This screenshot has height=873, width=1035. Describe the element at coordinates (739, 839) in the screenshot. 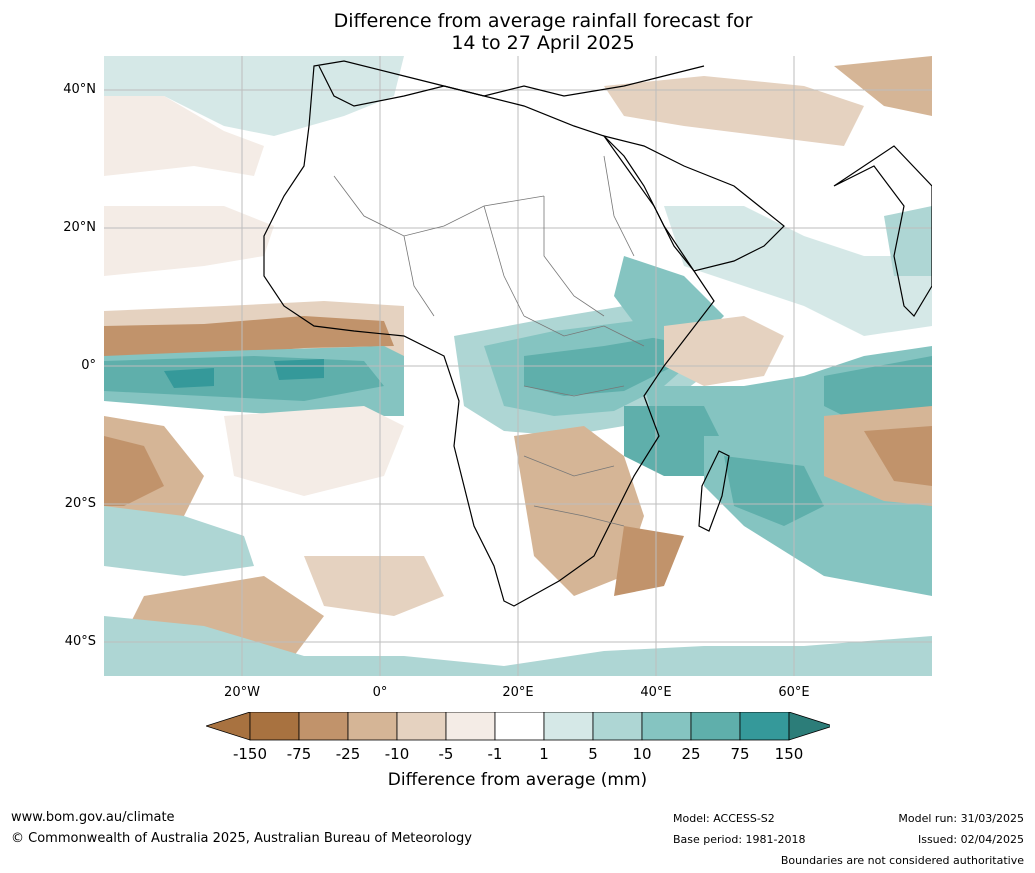

I see `footer-base-period: Base period: 1981-2018` at that location.